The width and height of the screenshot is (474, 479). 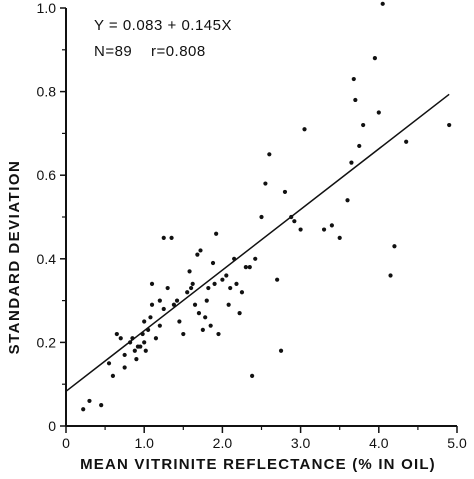 I want to click on x-tick-label: 2.0, so click(x=223, y=443).